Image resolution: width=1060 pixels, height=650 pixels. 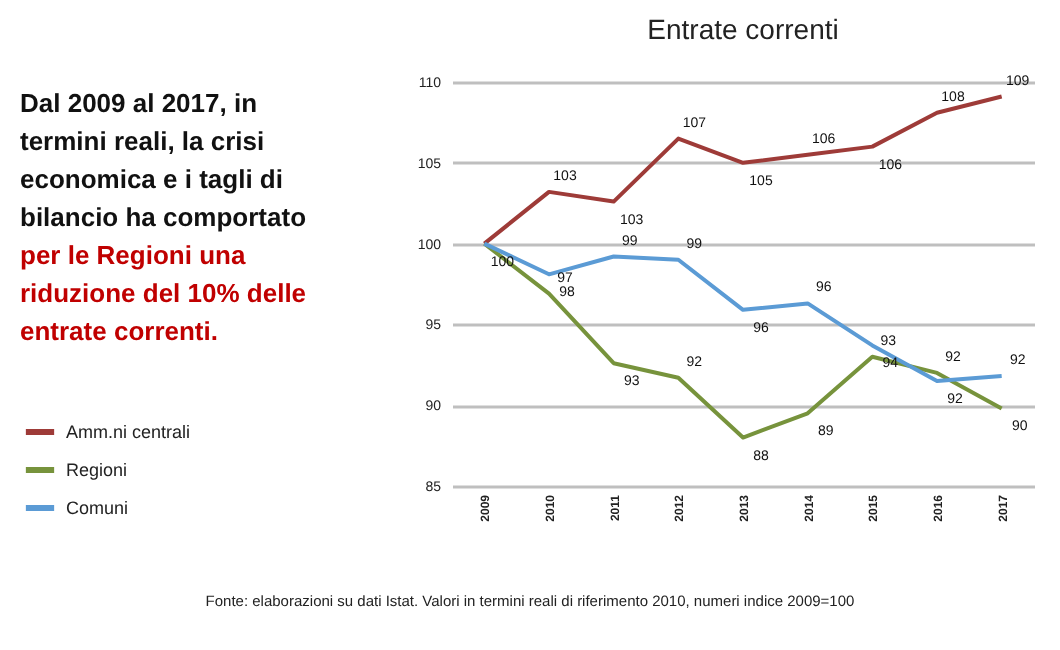 I want to click on line-series, so click(x=743, y=170).